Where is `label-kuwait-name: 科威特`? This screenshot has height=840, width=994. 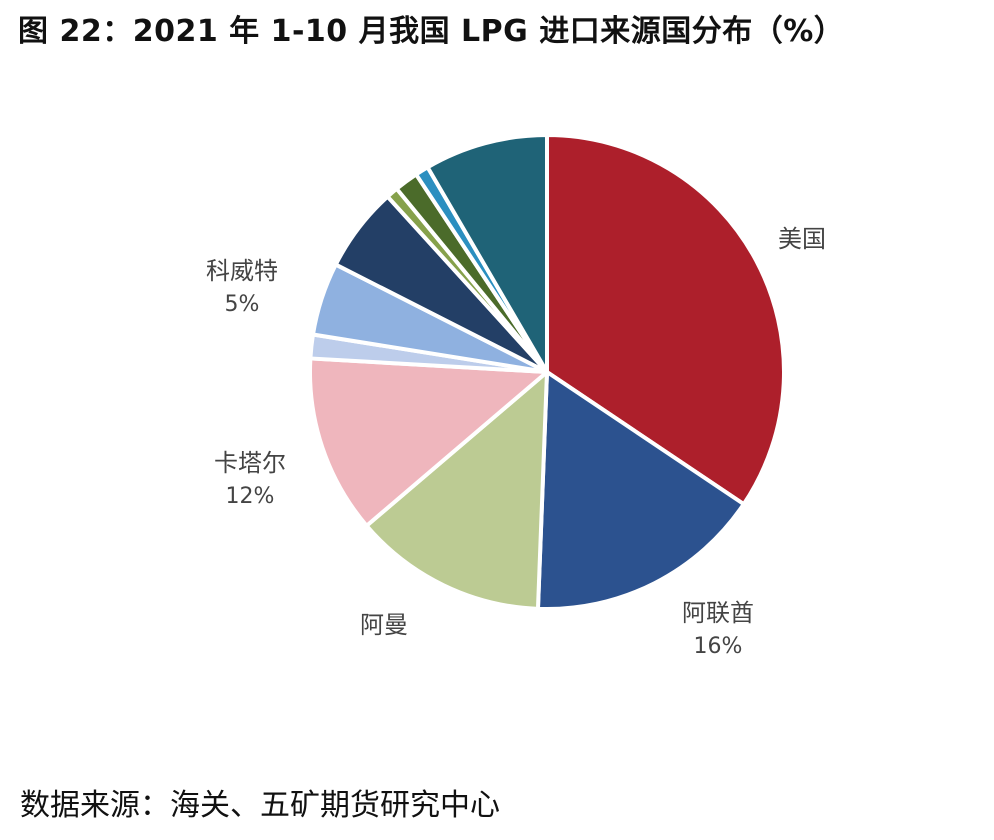
label-kuwait-name: 科威特 is located at coordinates (242, 271).